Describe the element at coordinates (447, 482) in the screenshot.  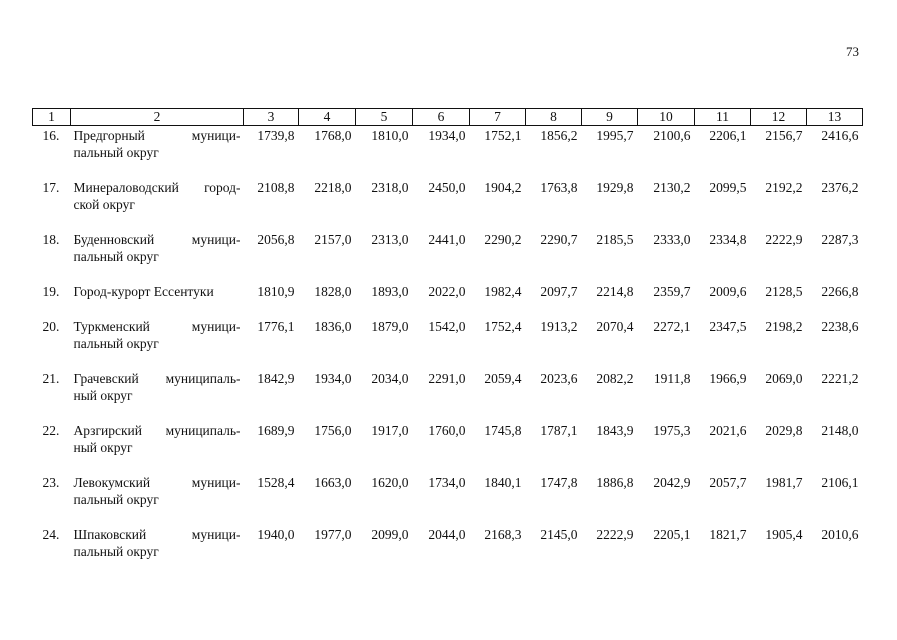
I see `value-cell: 1734,0` at that location.